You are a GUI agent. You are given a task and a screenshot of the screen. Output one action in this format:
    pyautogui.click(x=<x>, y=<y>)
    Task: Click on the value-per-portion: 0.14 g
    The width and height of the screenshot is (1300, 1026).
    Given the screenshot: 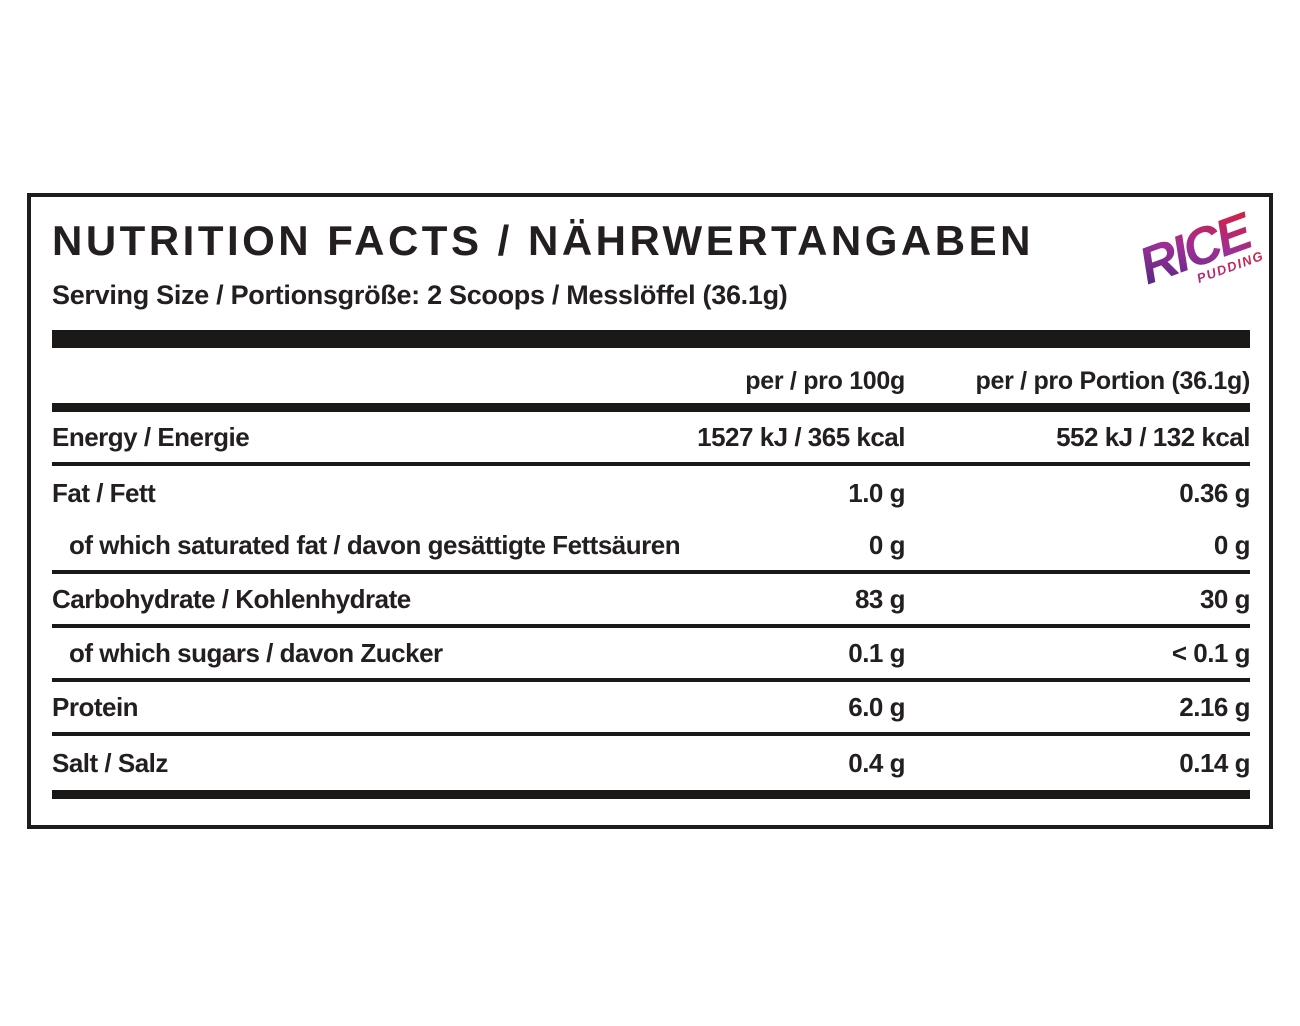 What is the action you would take?
    pyautogui.click(x=1214, y=762)
    